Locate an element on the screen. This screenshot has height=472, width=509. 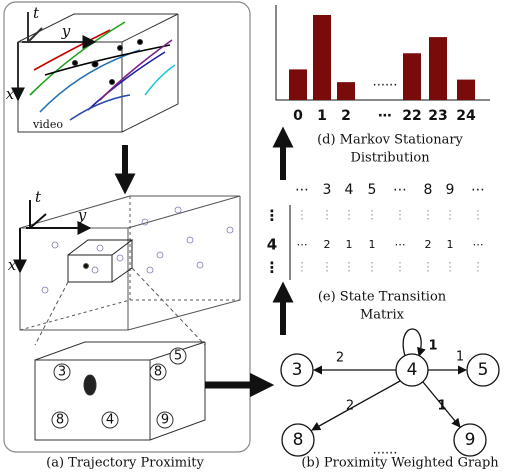
caption: (a) Trajectory Proximity is located at coordinates (125, 463).